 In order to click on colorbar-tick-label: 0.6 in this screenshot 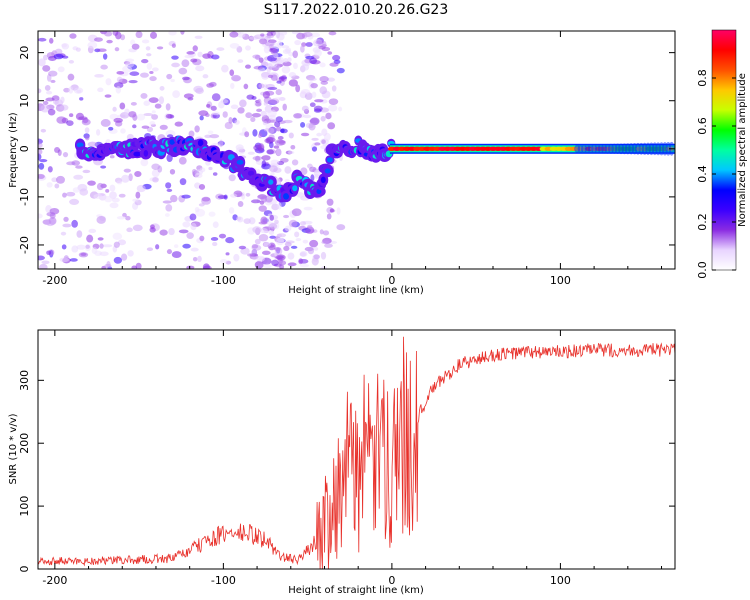, I will do `click(702, 126)`.